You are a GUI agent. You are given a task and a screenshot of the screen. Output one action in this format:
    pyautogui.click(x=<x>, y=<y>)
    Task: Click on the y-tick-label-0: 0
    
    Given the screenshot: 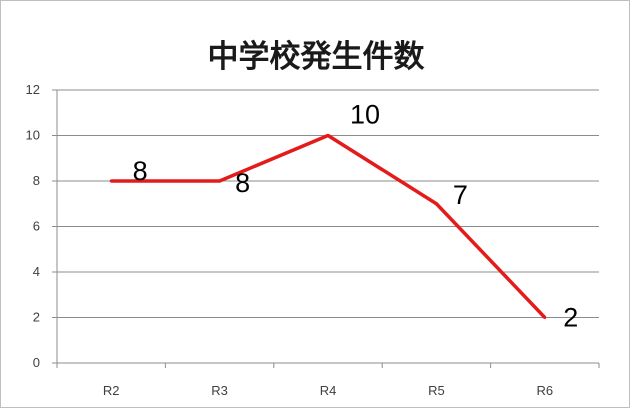 What is the action you would take?
    pyautogui.click(x=36, y=362)
    